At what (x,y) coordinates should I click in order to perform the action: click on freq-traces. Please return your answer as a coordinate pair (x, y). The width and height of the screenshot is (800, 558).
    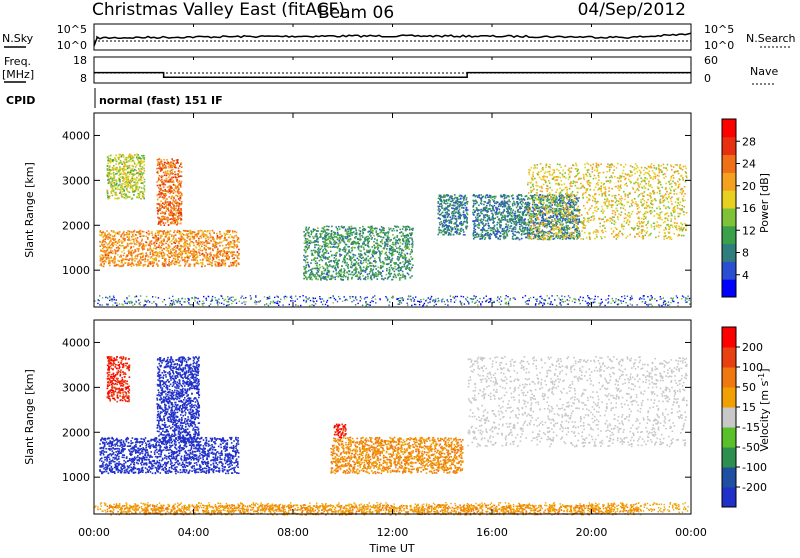
    Looking at the image, I should click on (392, 75).